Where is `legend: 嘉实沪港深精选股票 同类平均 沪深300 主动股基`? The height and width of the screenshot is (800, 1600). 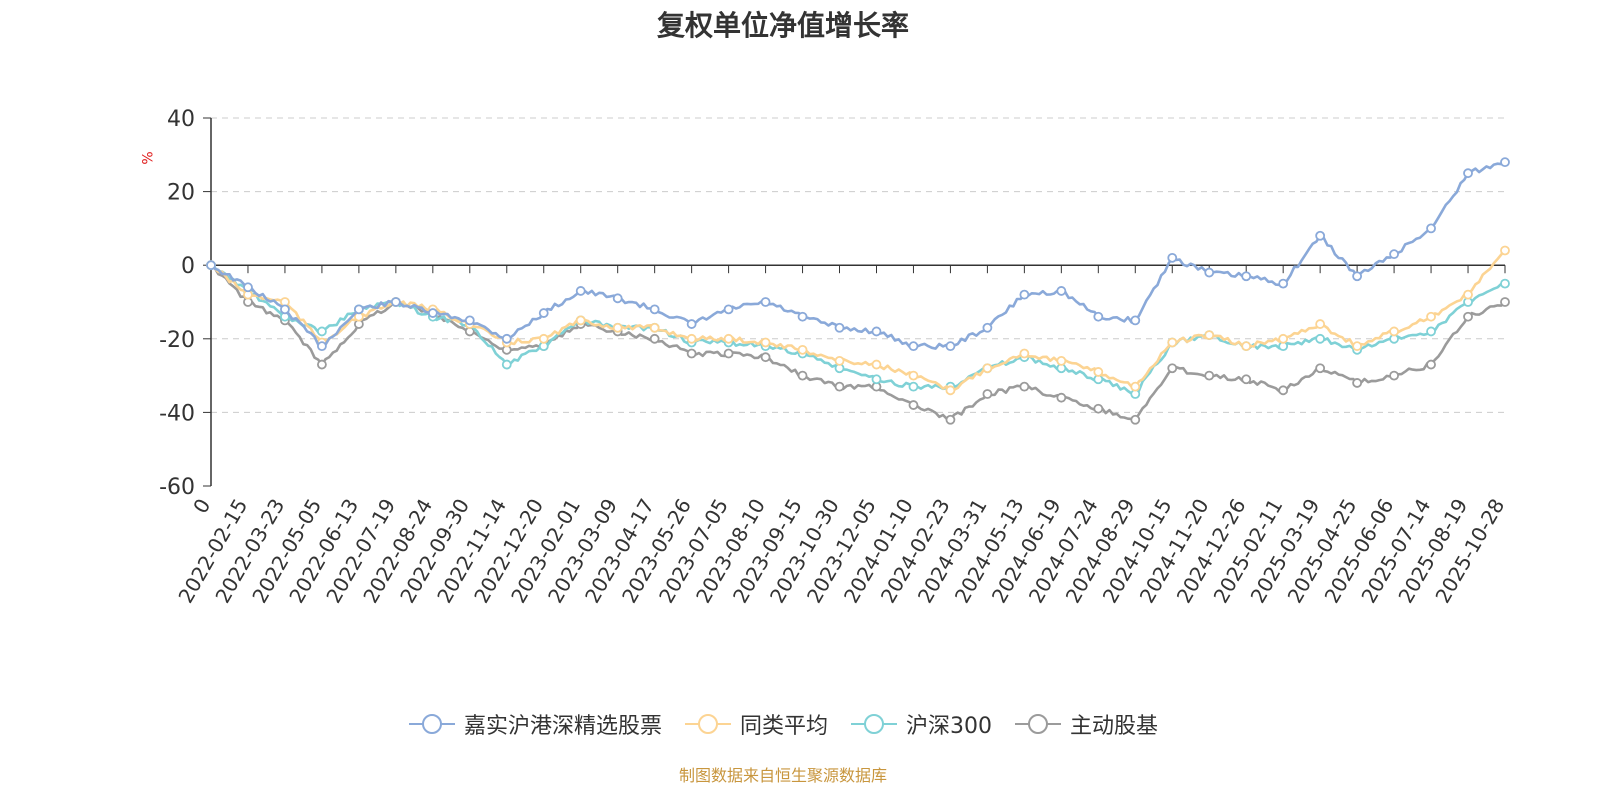 legend: 嘉实沪港深精选股票 同类平均 沪深300 主动股基 is located at coordinates (783, 724).